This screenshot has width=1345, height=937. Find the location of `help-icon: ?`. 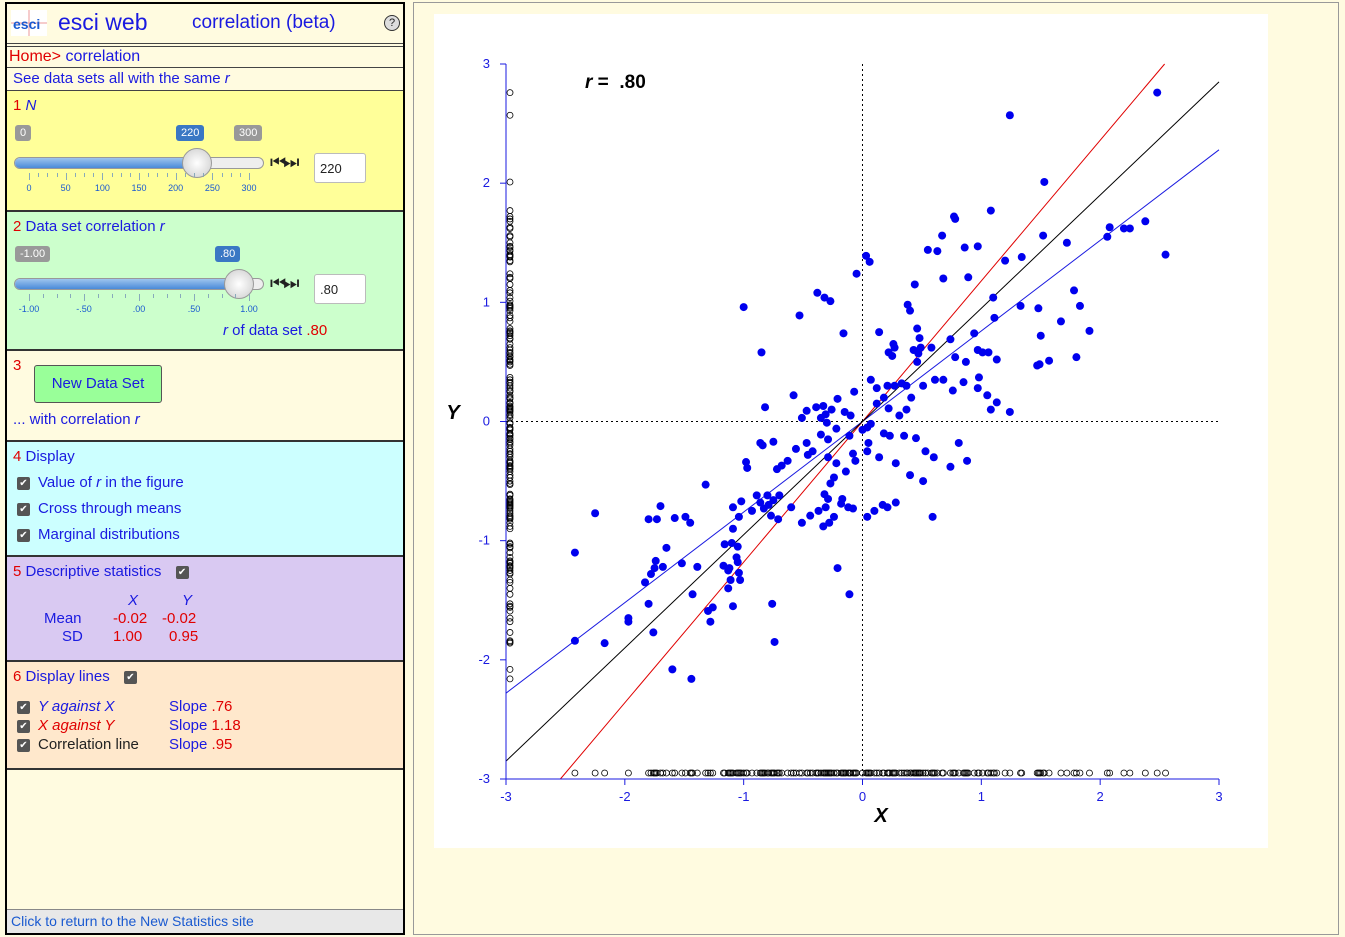

help-icon: ? is located at coordinates (392, 23).